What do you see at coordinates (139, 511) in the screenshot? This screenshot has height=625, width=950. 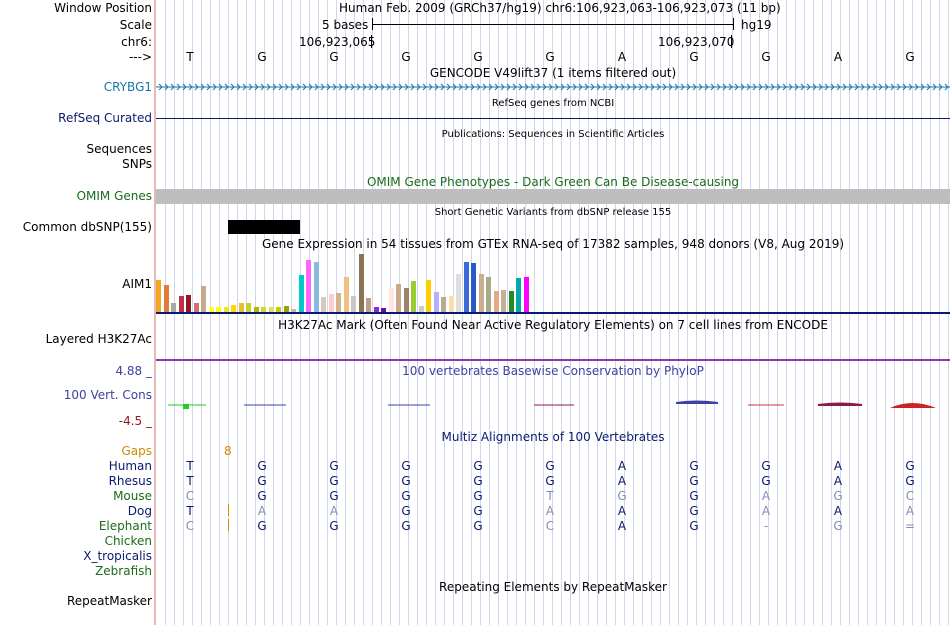 I see `species-label-dog: Dog` at bounding box center [139, 511].